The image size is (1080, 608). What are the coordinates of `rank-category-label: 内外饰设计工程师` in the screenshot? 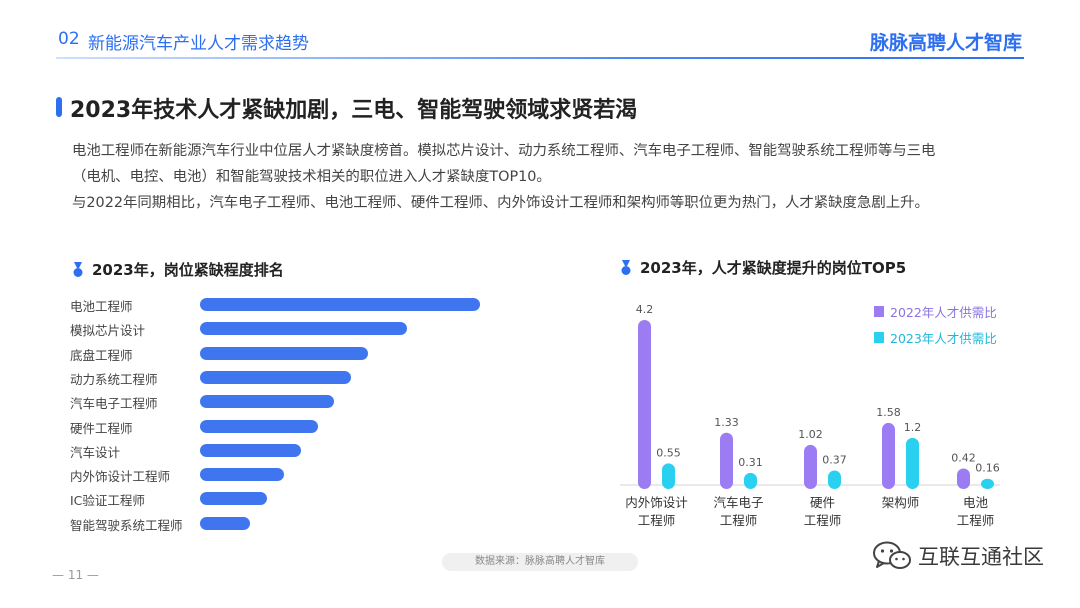 It's located at (120, 477).